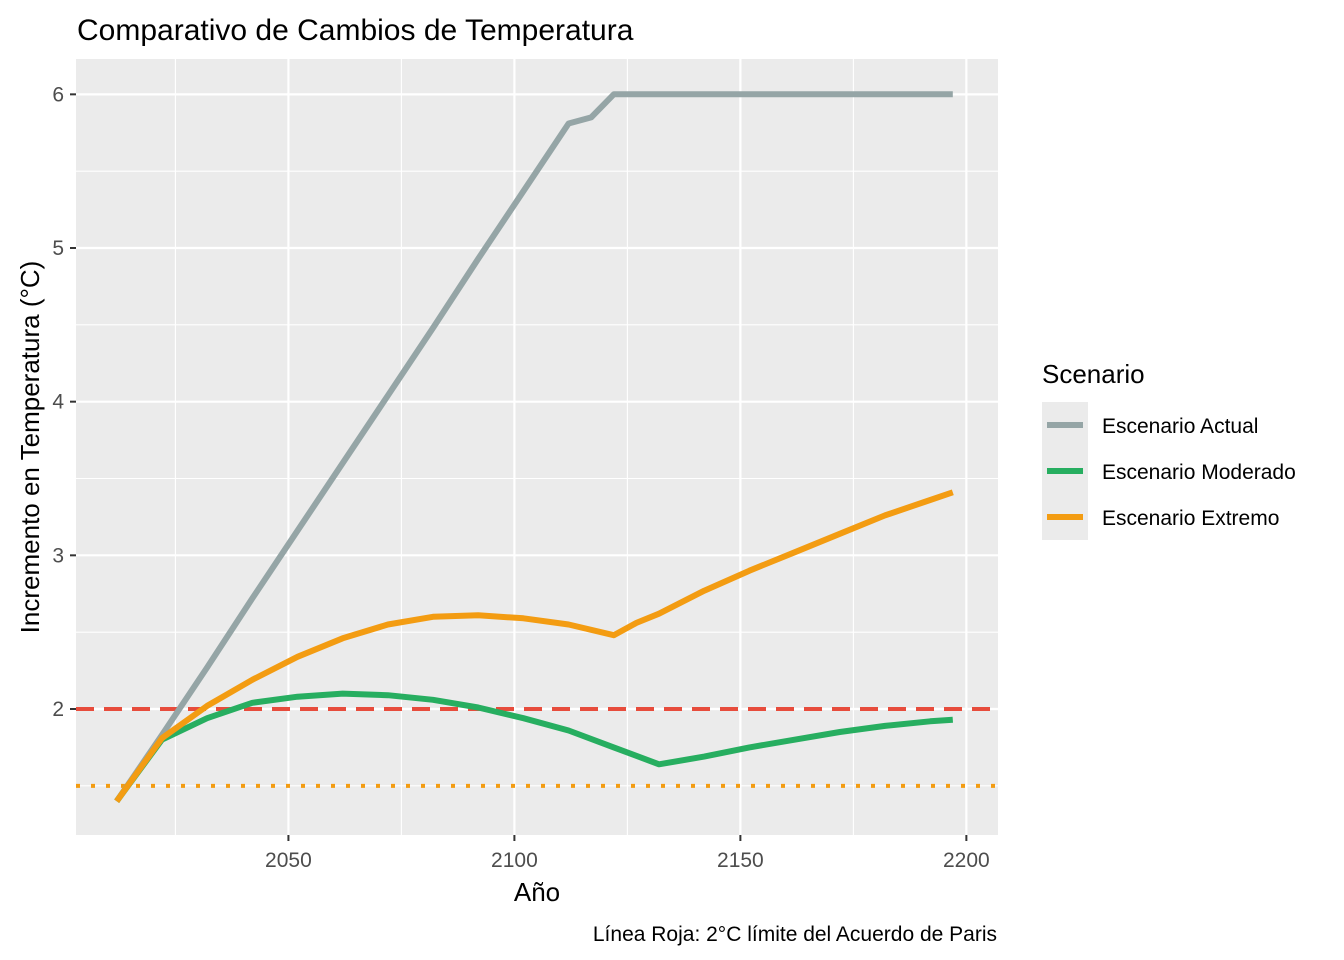  What do you see at coordinates (30, 447) in the screenshot?
I see `y-axis-title: Incremento en Temperatura (°C)` at bounding box center [30, 447].